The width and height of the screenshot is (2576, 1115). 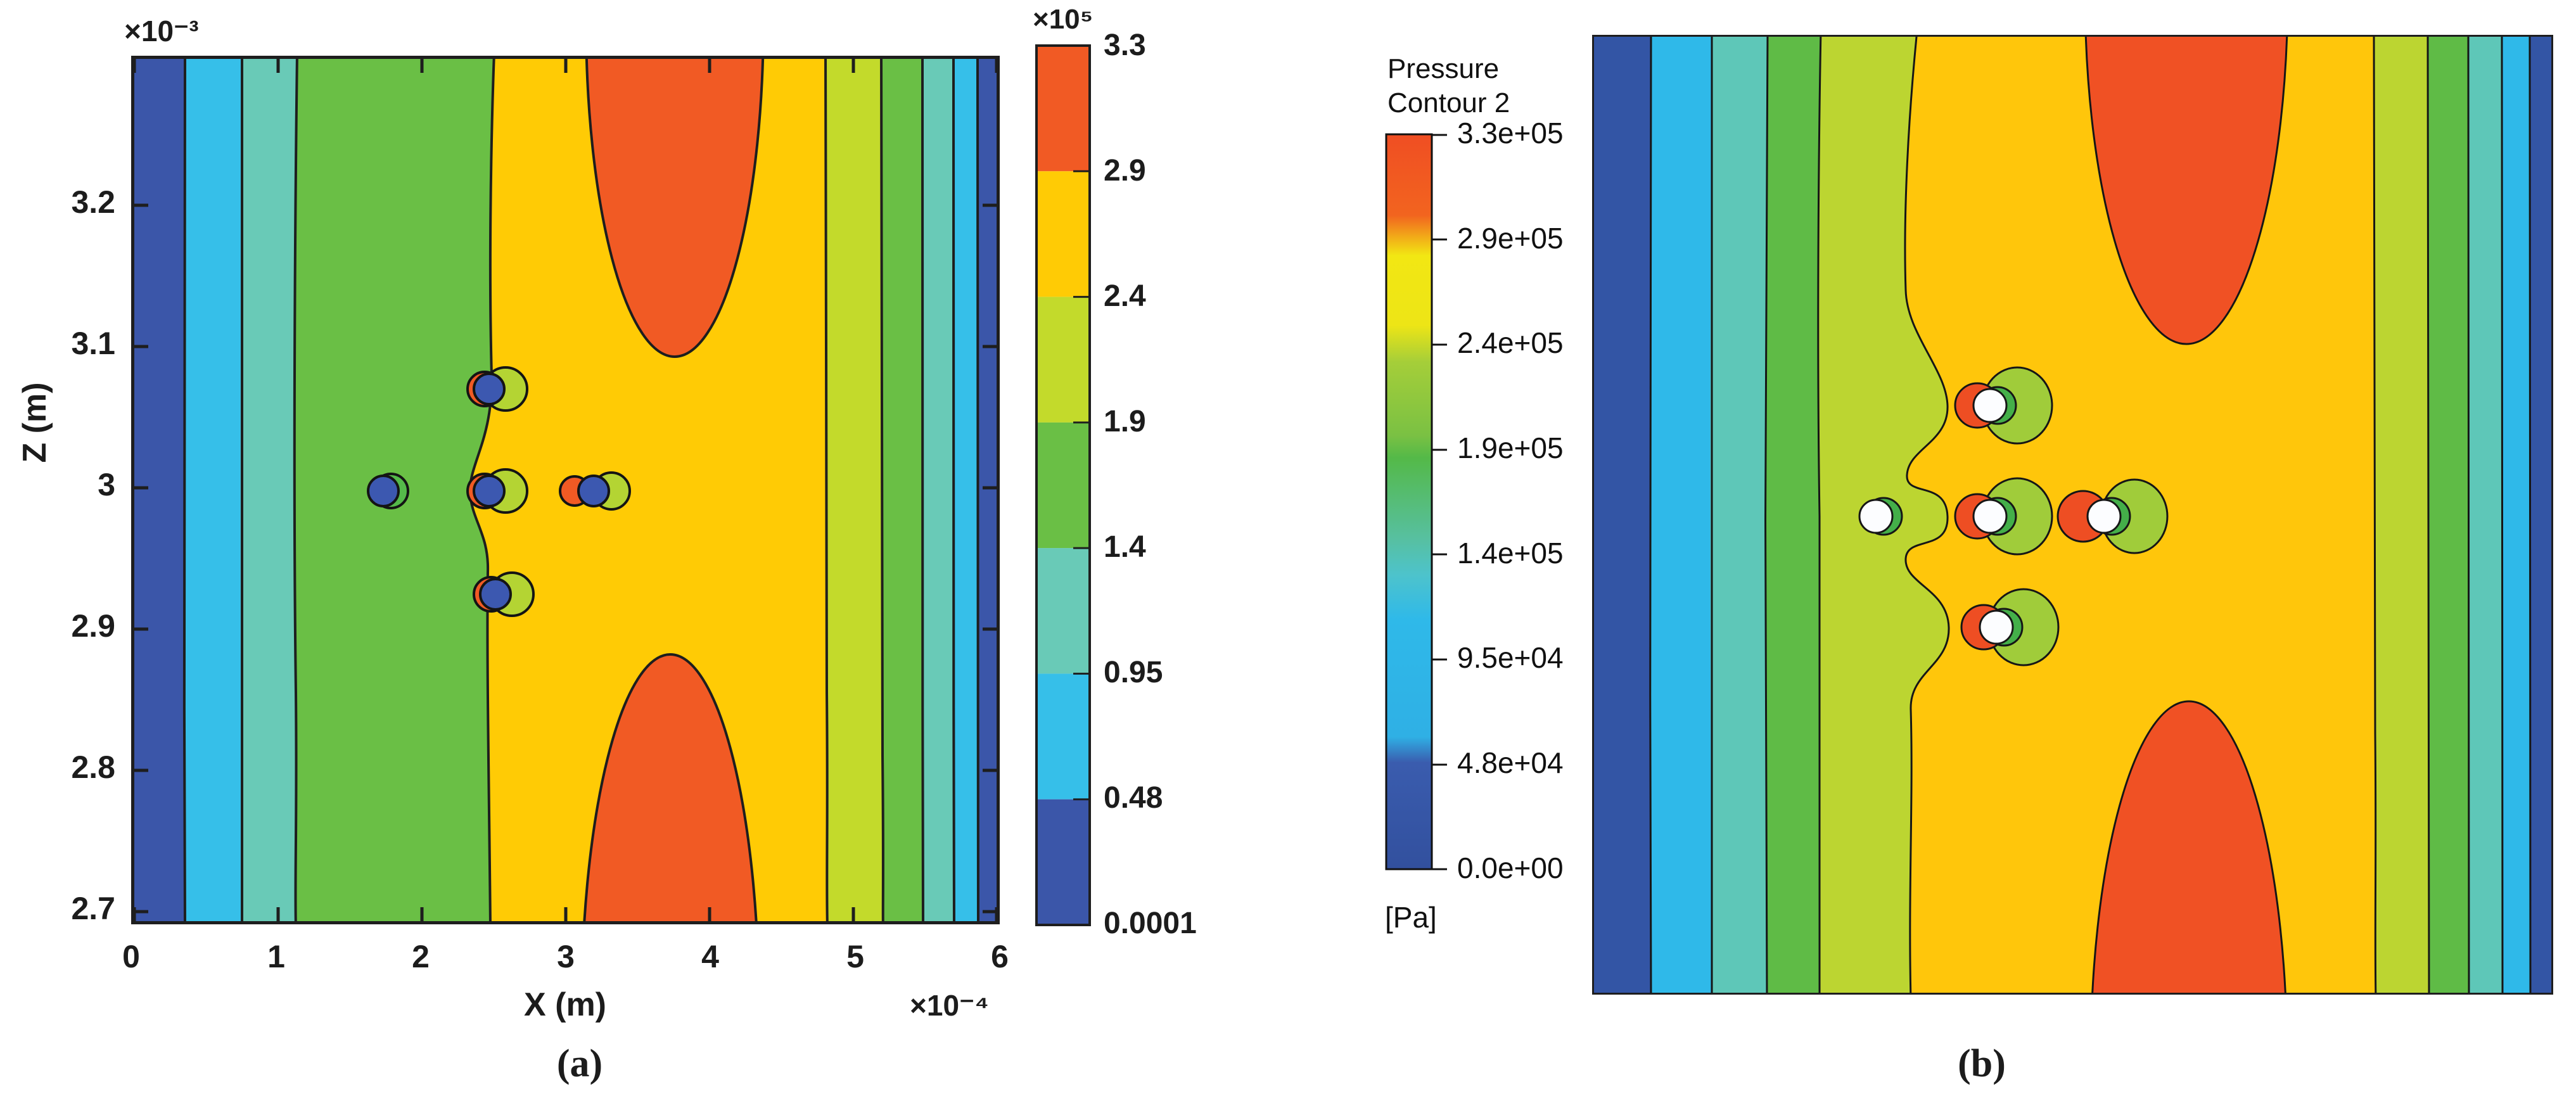 I want to click on x-axis-multiplier-a: ×10⁻⁴, so click(x=950, y=1005).